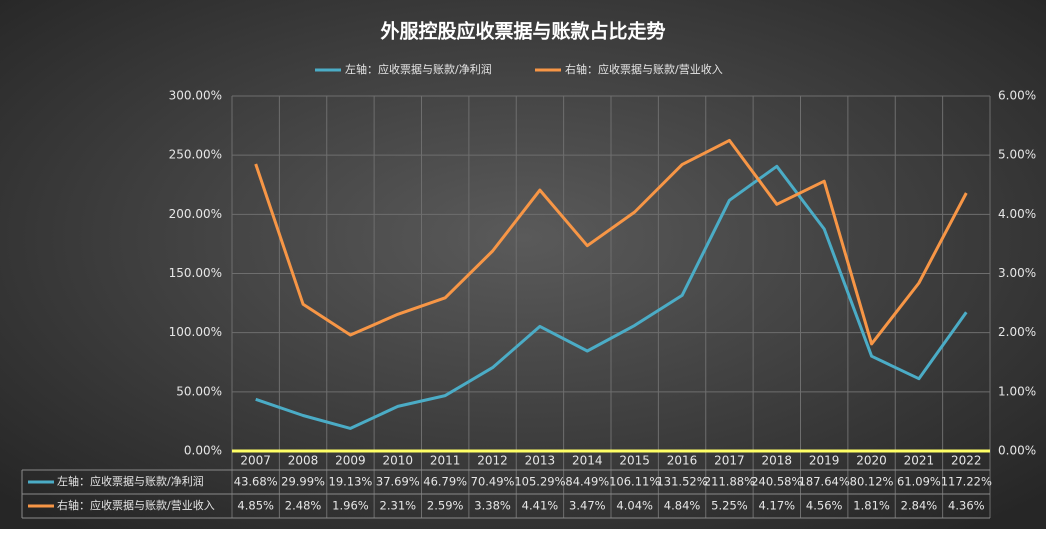 This screenshot has width=1046, height=533. I want to click on table-value: 2.84%, so click(919, 506).